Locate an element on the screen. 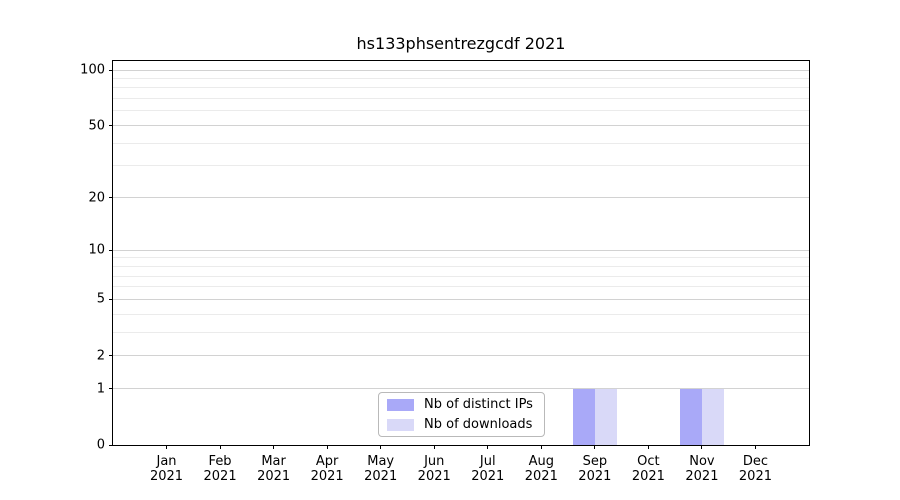 This screenshot has height=500, width=900. x-tick-label: Nov 2021 is located at coordinates (701, 469).